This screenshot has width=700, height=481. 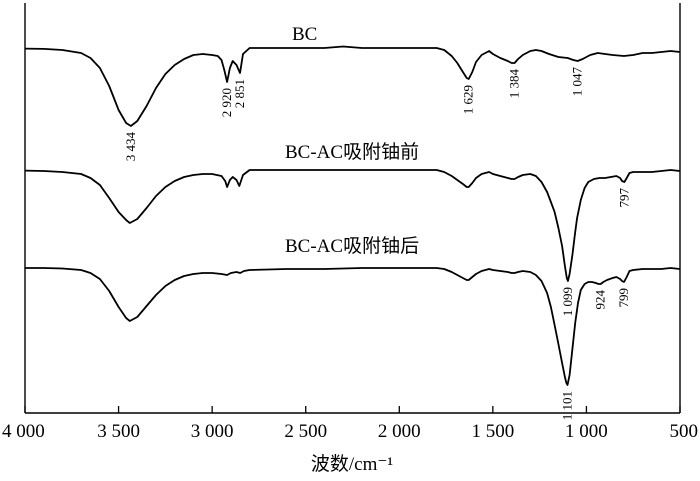 I want to click on peak-label: 2 920, so click(x=226, y=102).